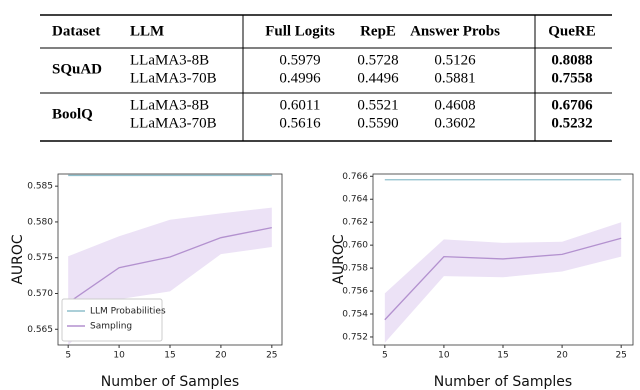 The height and width of the screenshot is (390, 640). What do you see at coordinates (454, 105) in the screenshot?
I see `table-cell: 0.4608` at bounding box center [454, 105].